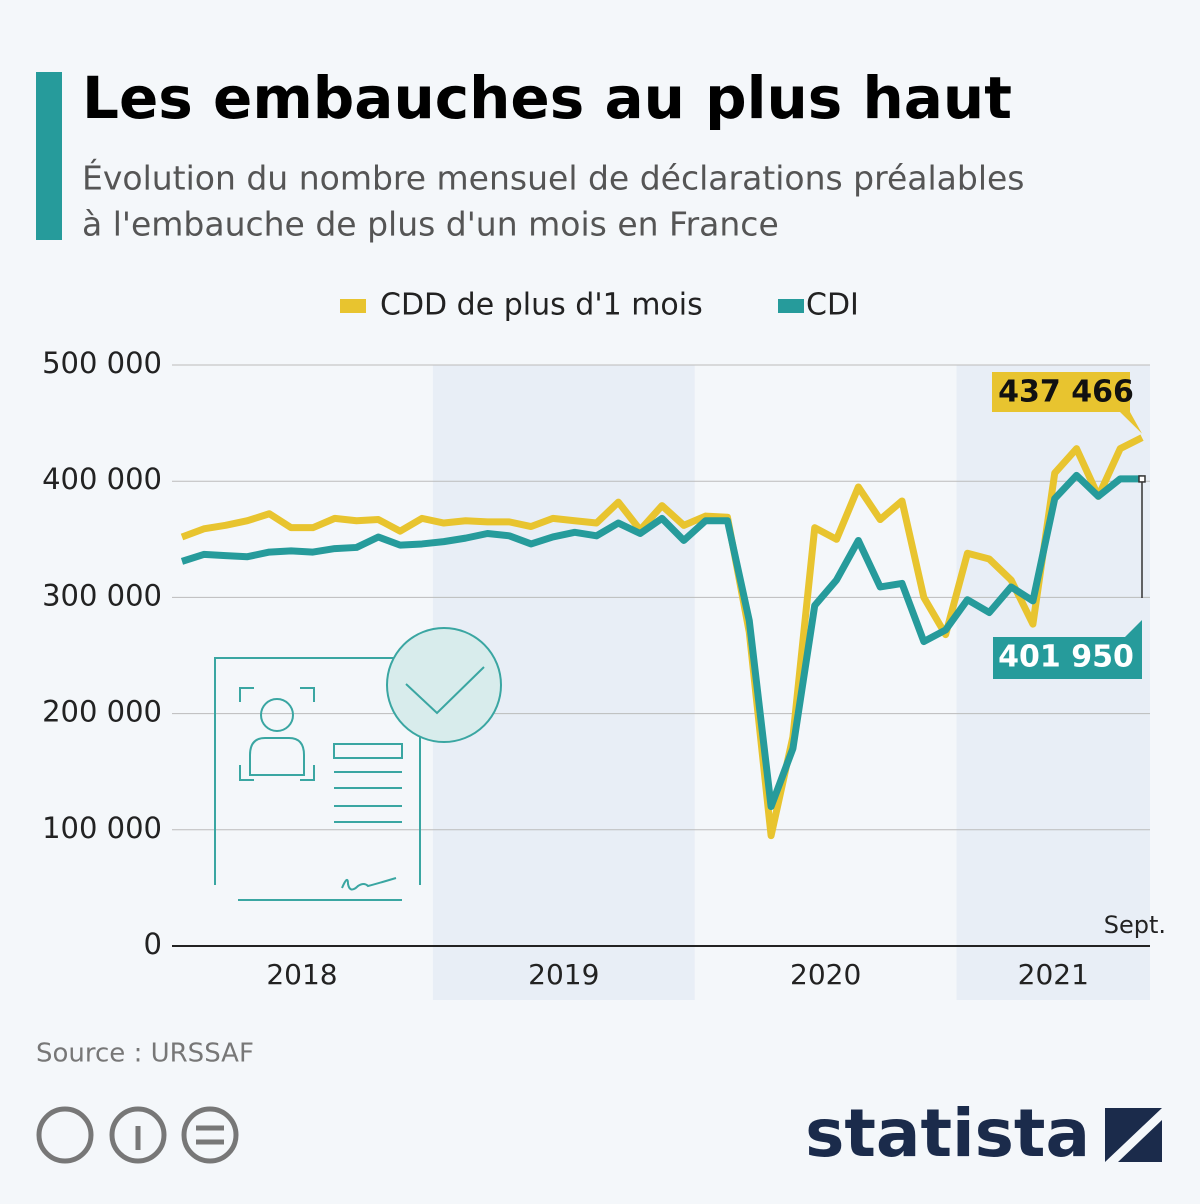 The image size is (1200, 1204). I want to click on y-tick-label: 0, so click(153, 944).